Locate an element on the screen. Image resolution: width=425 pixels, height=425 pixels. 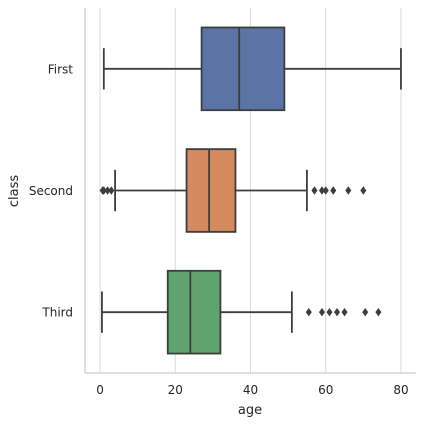
box-first is located at coordinates (252, 69).